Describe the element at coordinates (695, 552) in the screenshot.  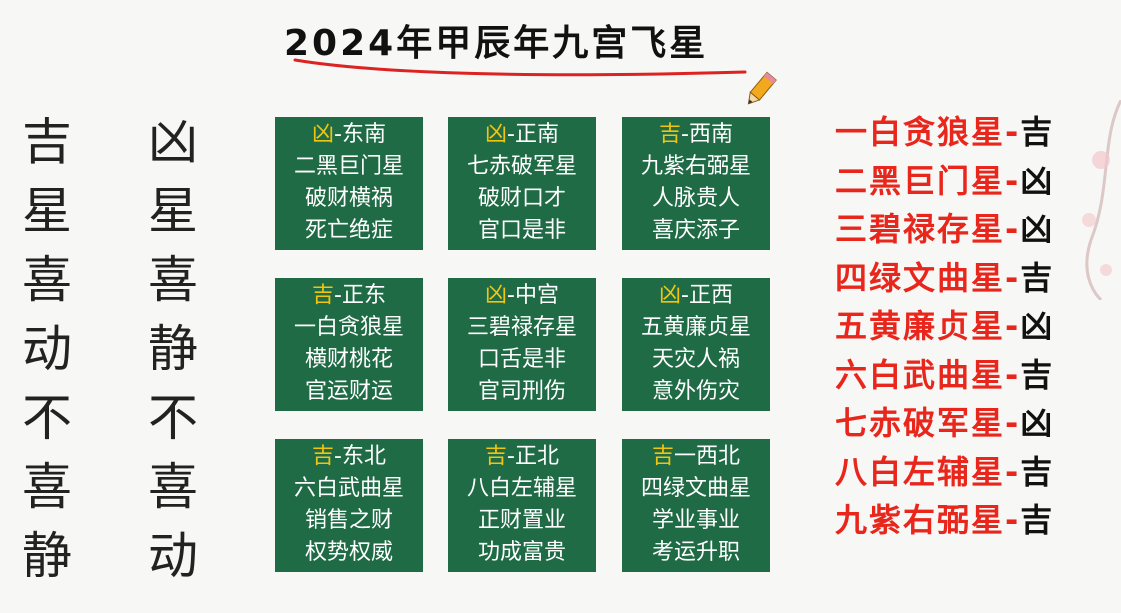
I see `palace-meaning: 考运升职` at that location.